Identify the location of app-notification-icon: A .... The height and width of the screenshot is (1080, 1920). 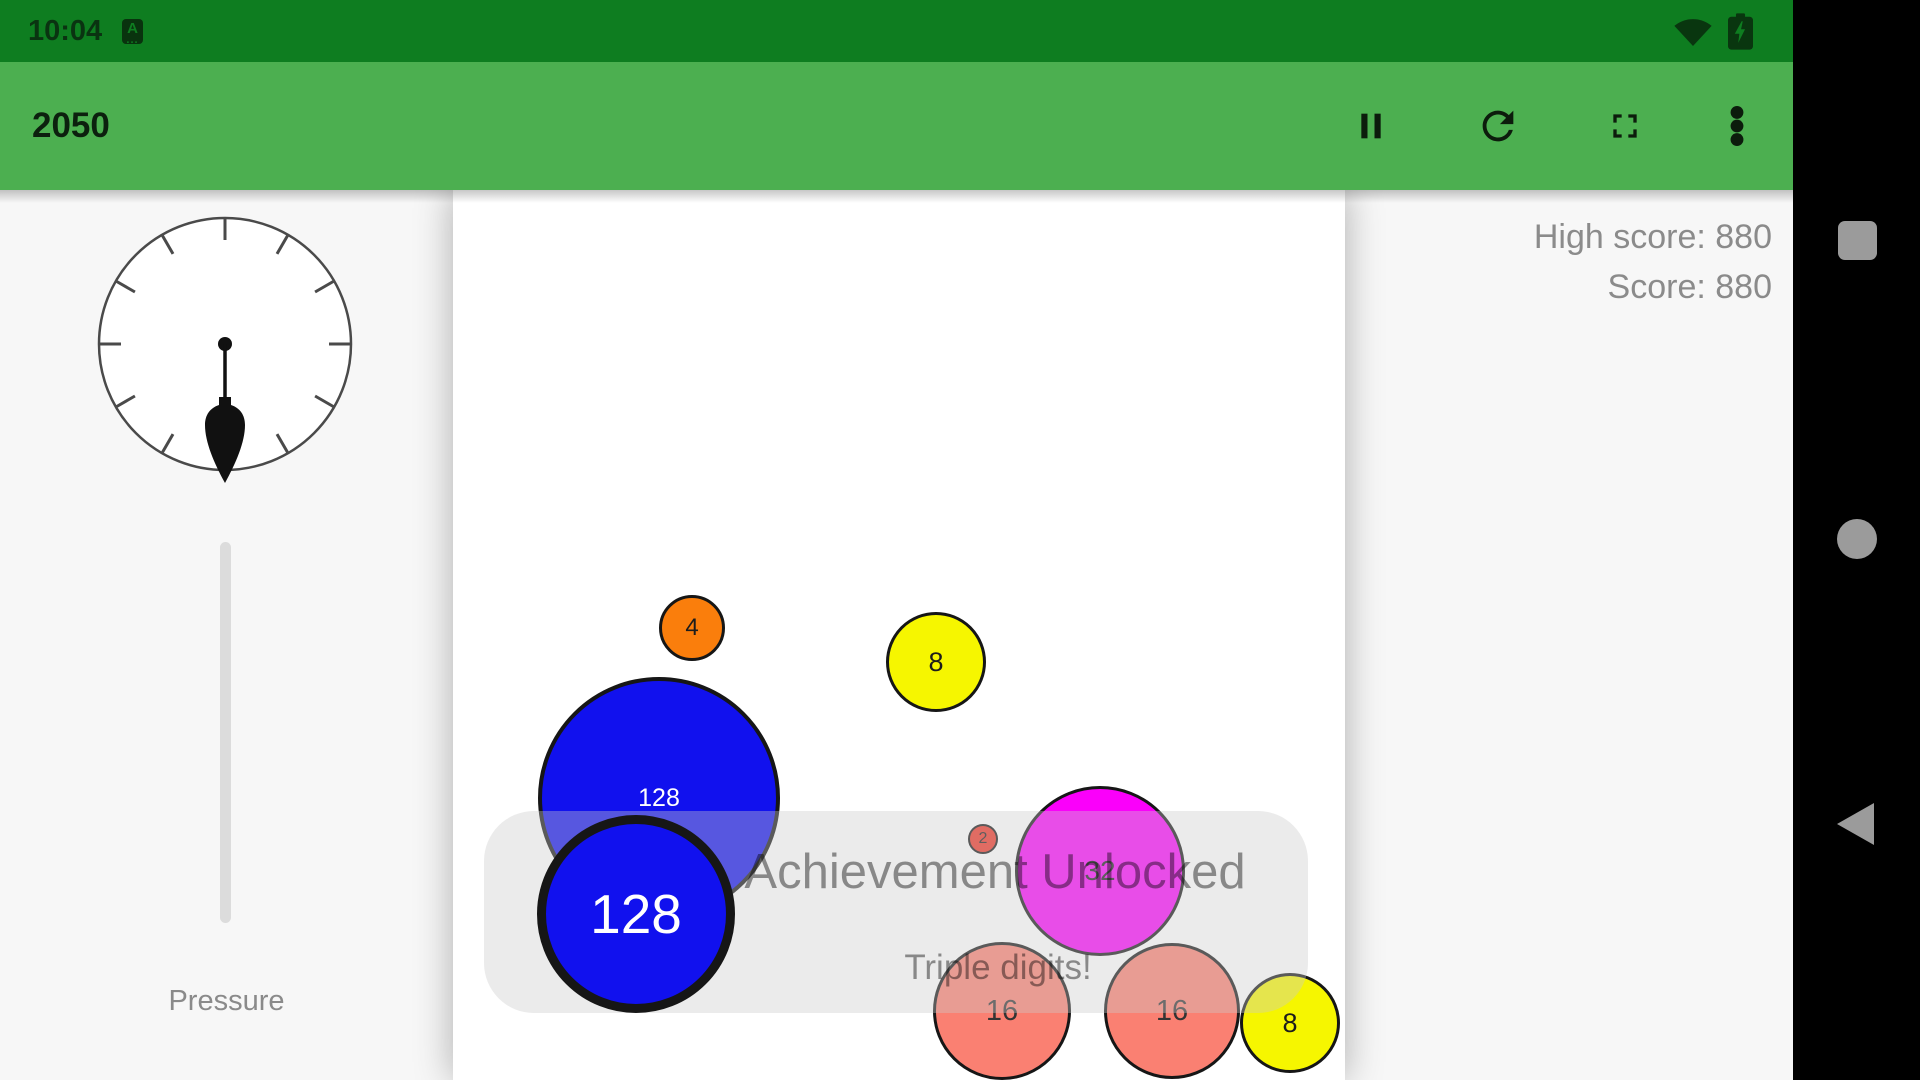
(132, 32).